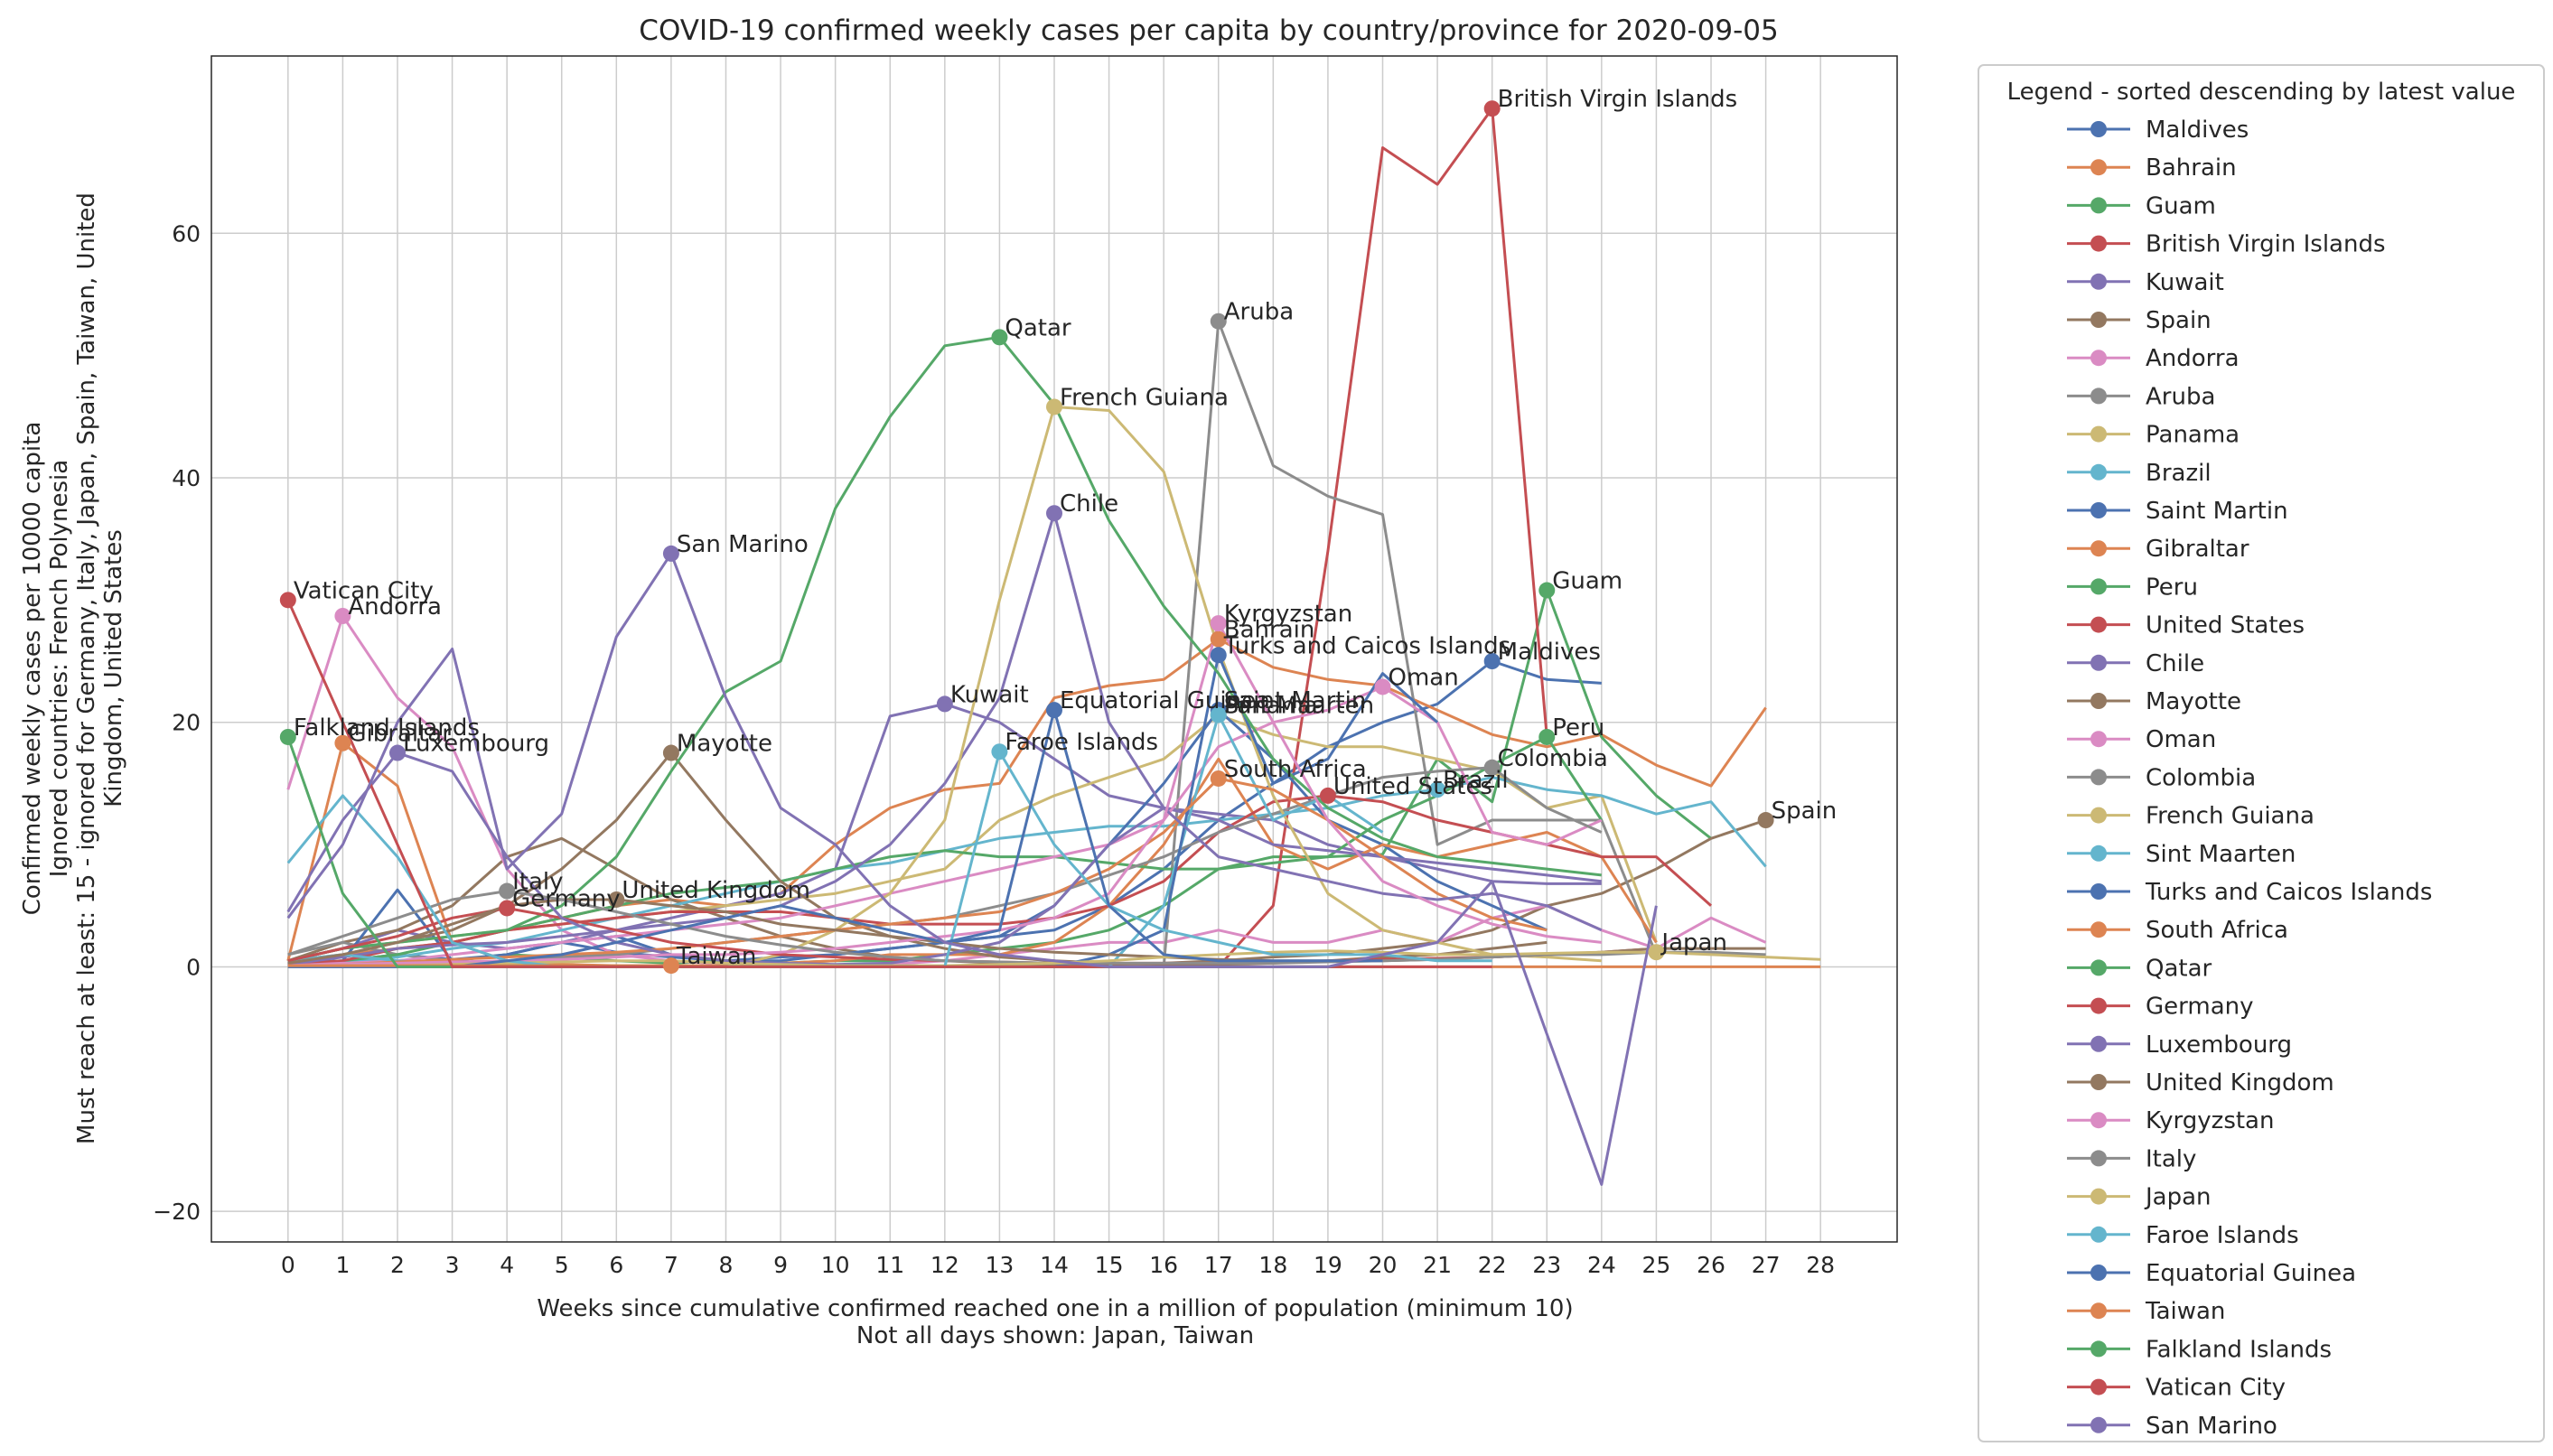 Image resolution: width=2553 pixels, height=1456 pixels. Describe the element at coordinates (400, 735) in the screenshot. I see `point-label-gibraltar: Gibraltar` at that location.